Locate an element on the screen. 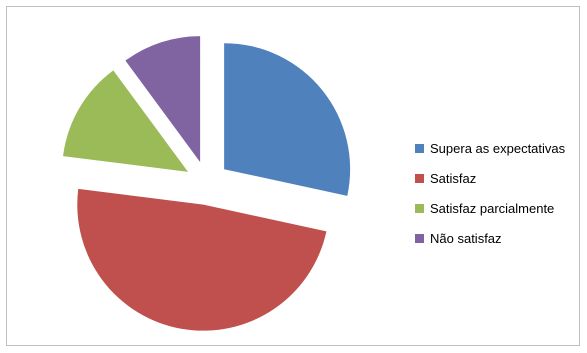  legend-item: Supera as expectativas is located at coordinates (490, 148).